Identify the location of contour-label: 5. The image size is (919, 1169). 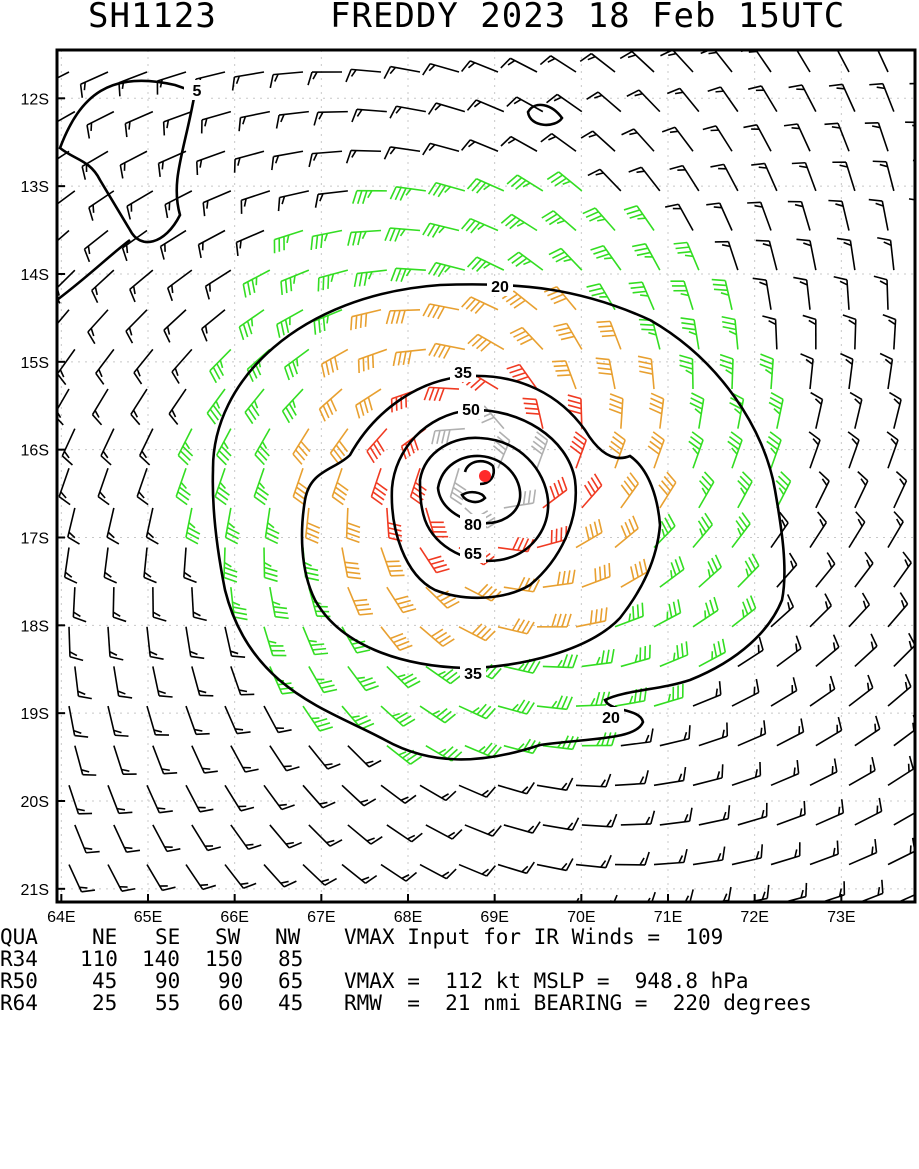
(197, 91).